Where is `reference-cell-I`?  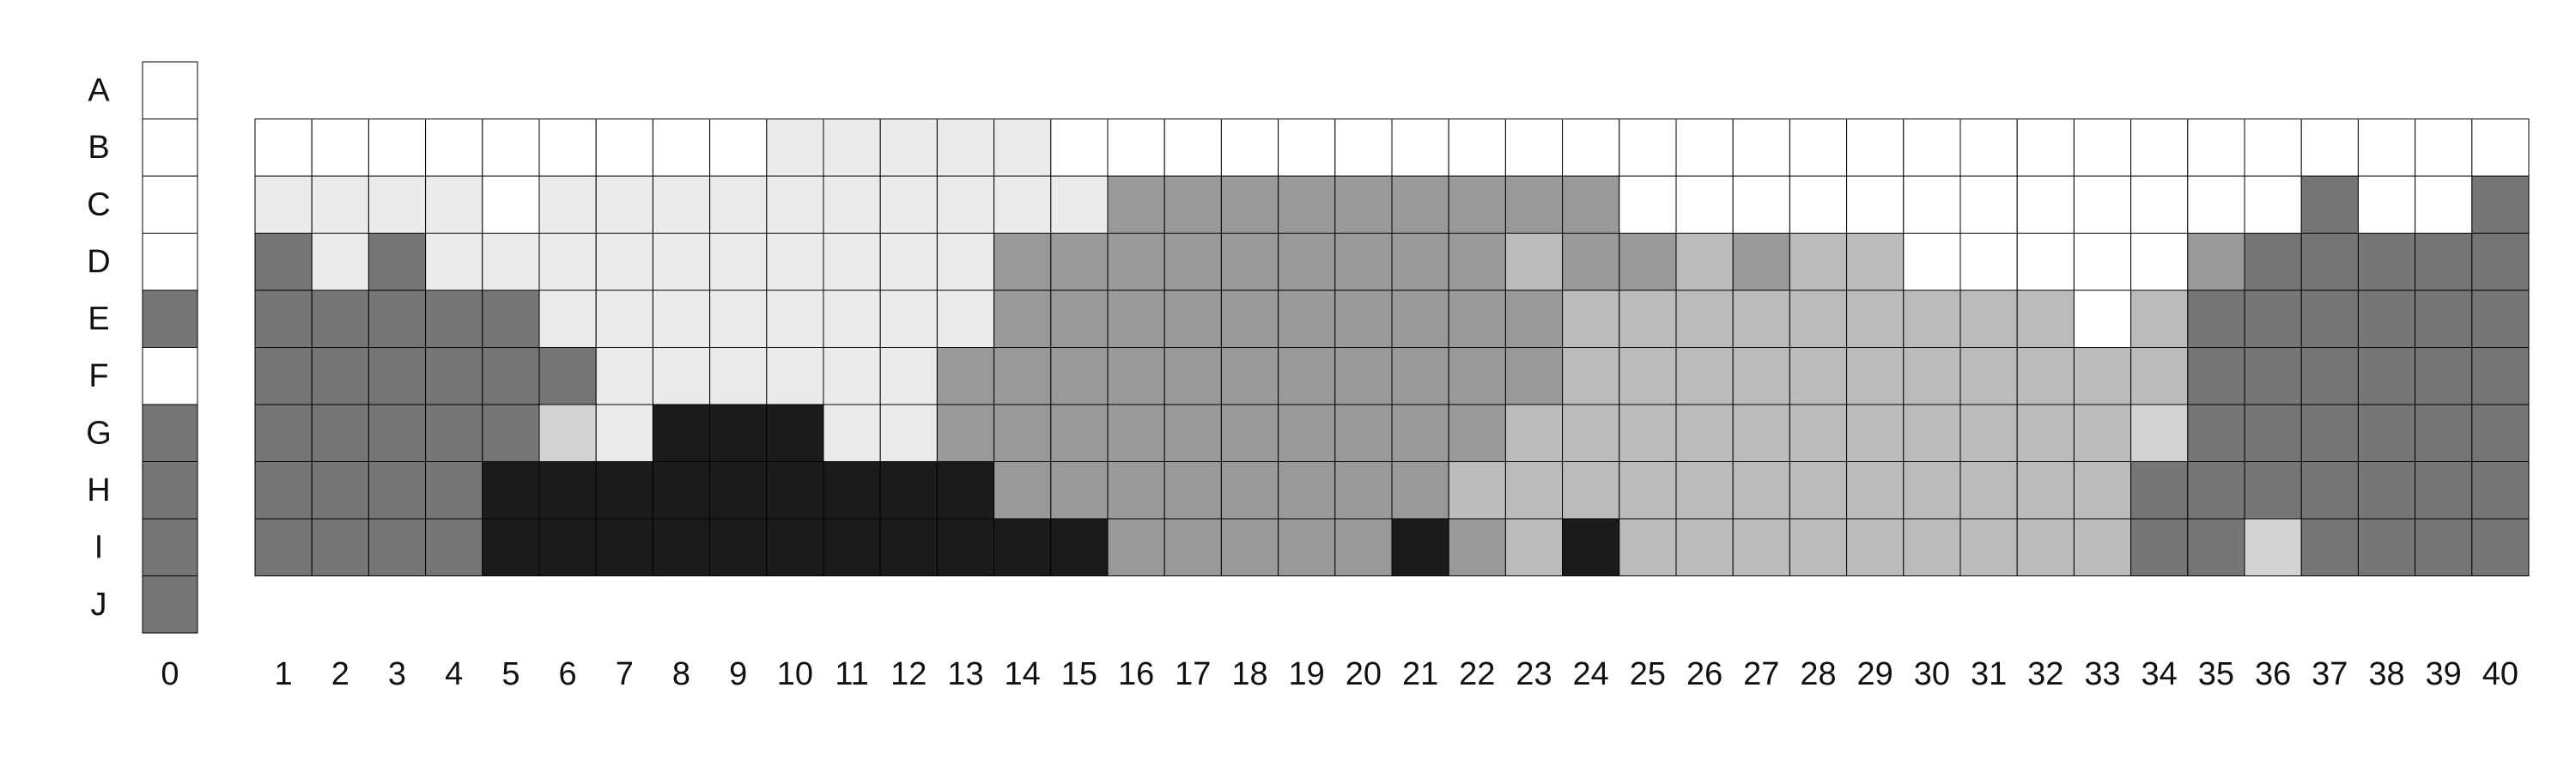 reference-cell-I is located at coordinates (170, 547).